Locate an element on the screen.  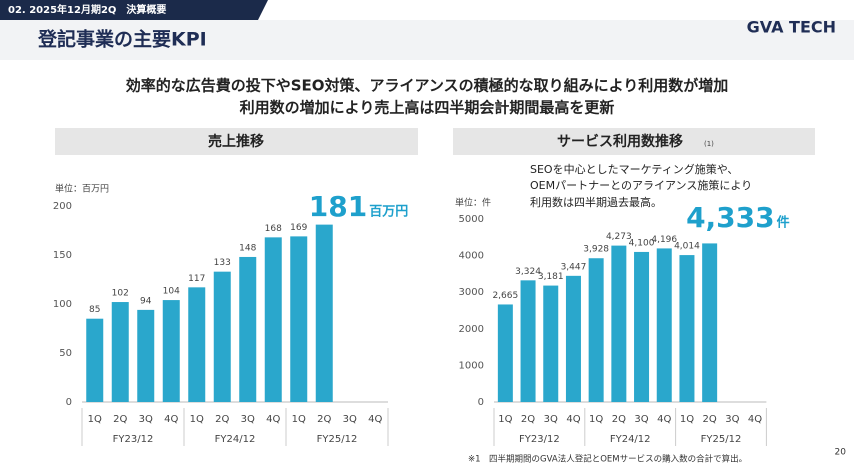
value-label: 85 is located at coordinates (94, 310).